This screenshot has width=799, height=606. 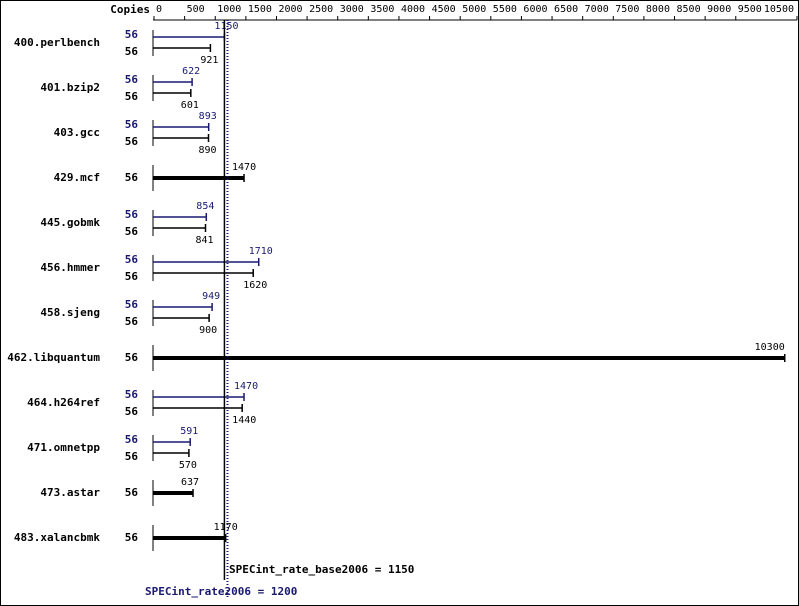 I want to click on category-label: 403.gcc, so click(x=77, y=132).